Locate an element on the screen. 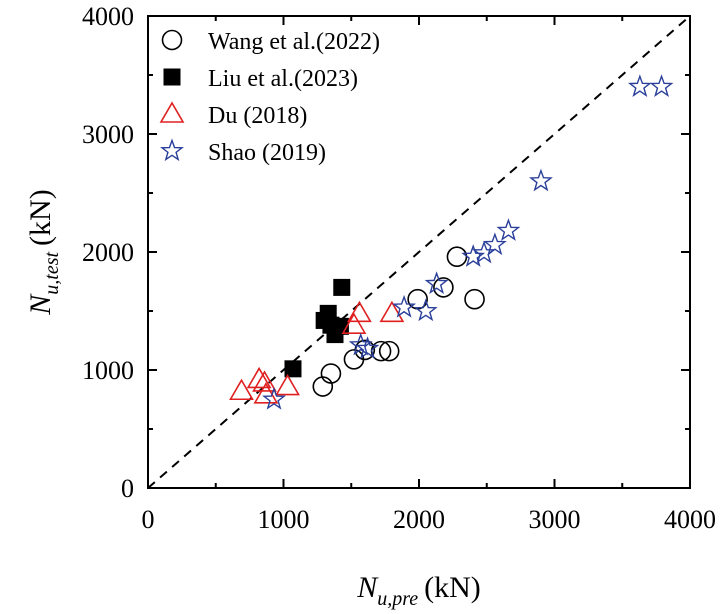 The image size is (727, 614). y-axis-title: Nu,test (kN) is located at coordinates (43, 252).